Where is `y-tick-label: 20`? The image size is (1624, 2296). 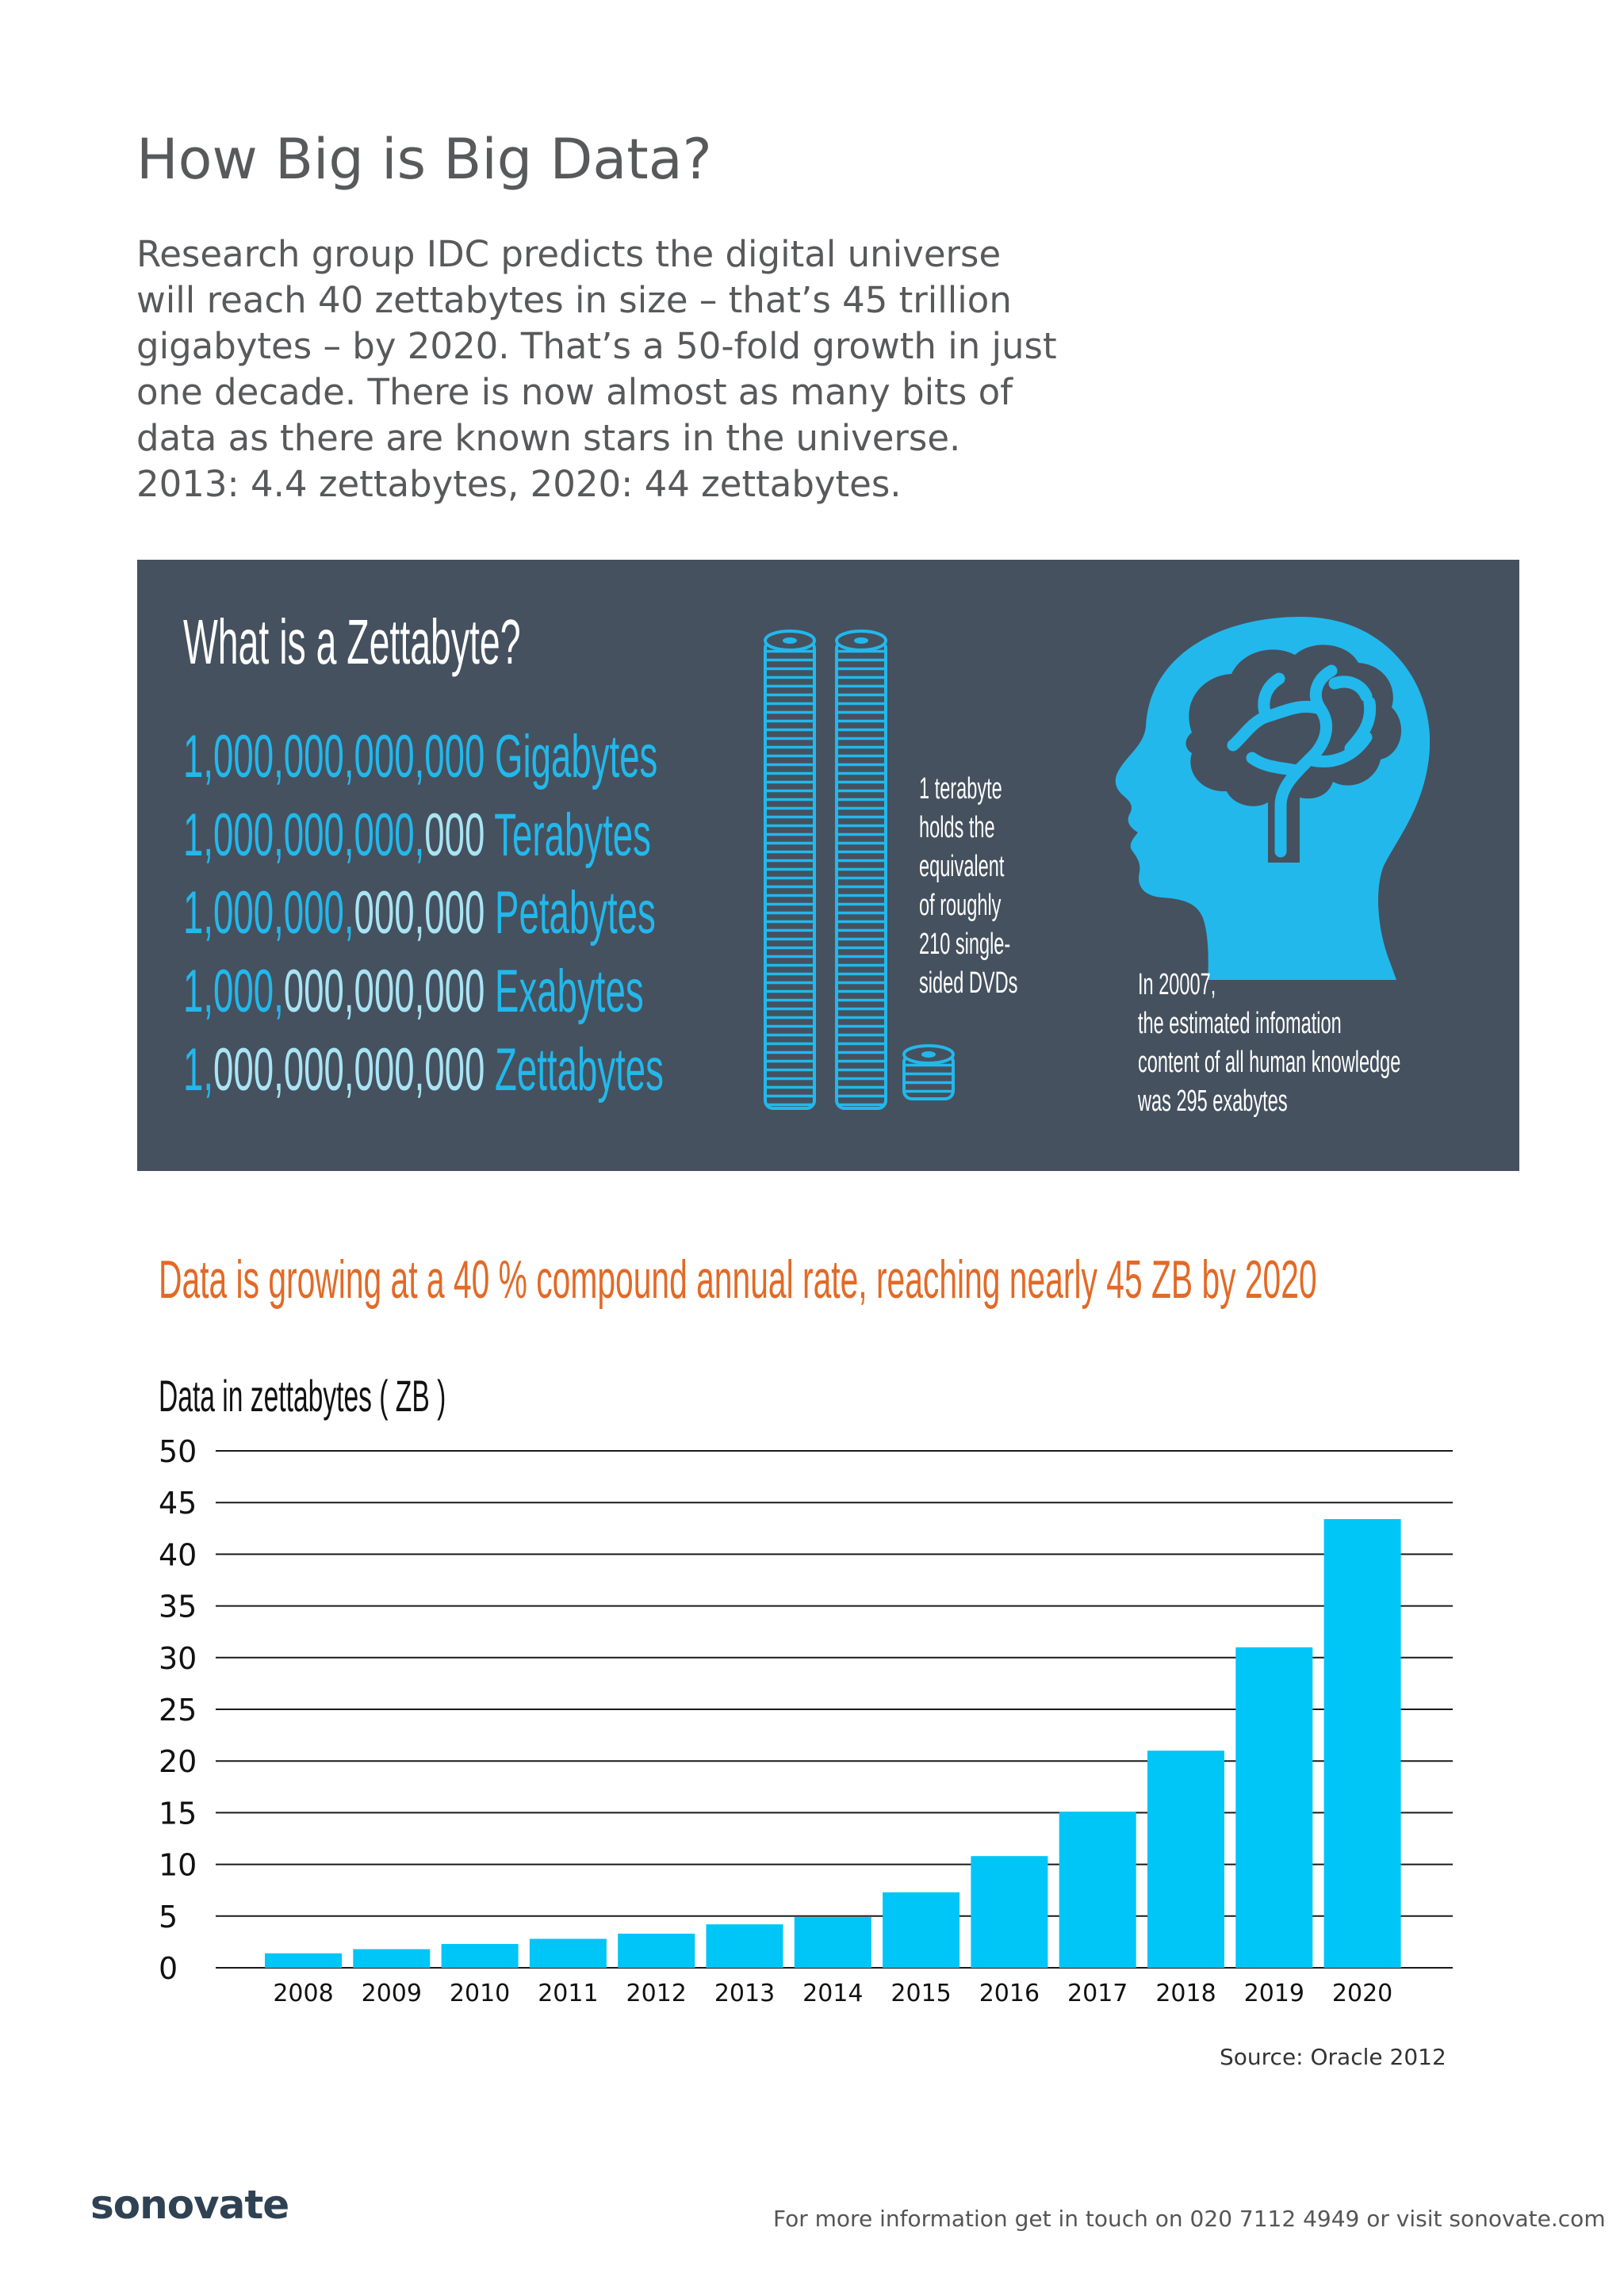 y-tick-label: 20 is located at coordinates (178, 1762).